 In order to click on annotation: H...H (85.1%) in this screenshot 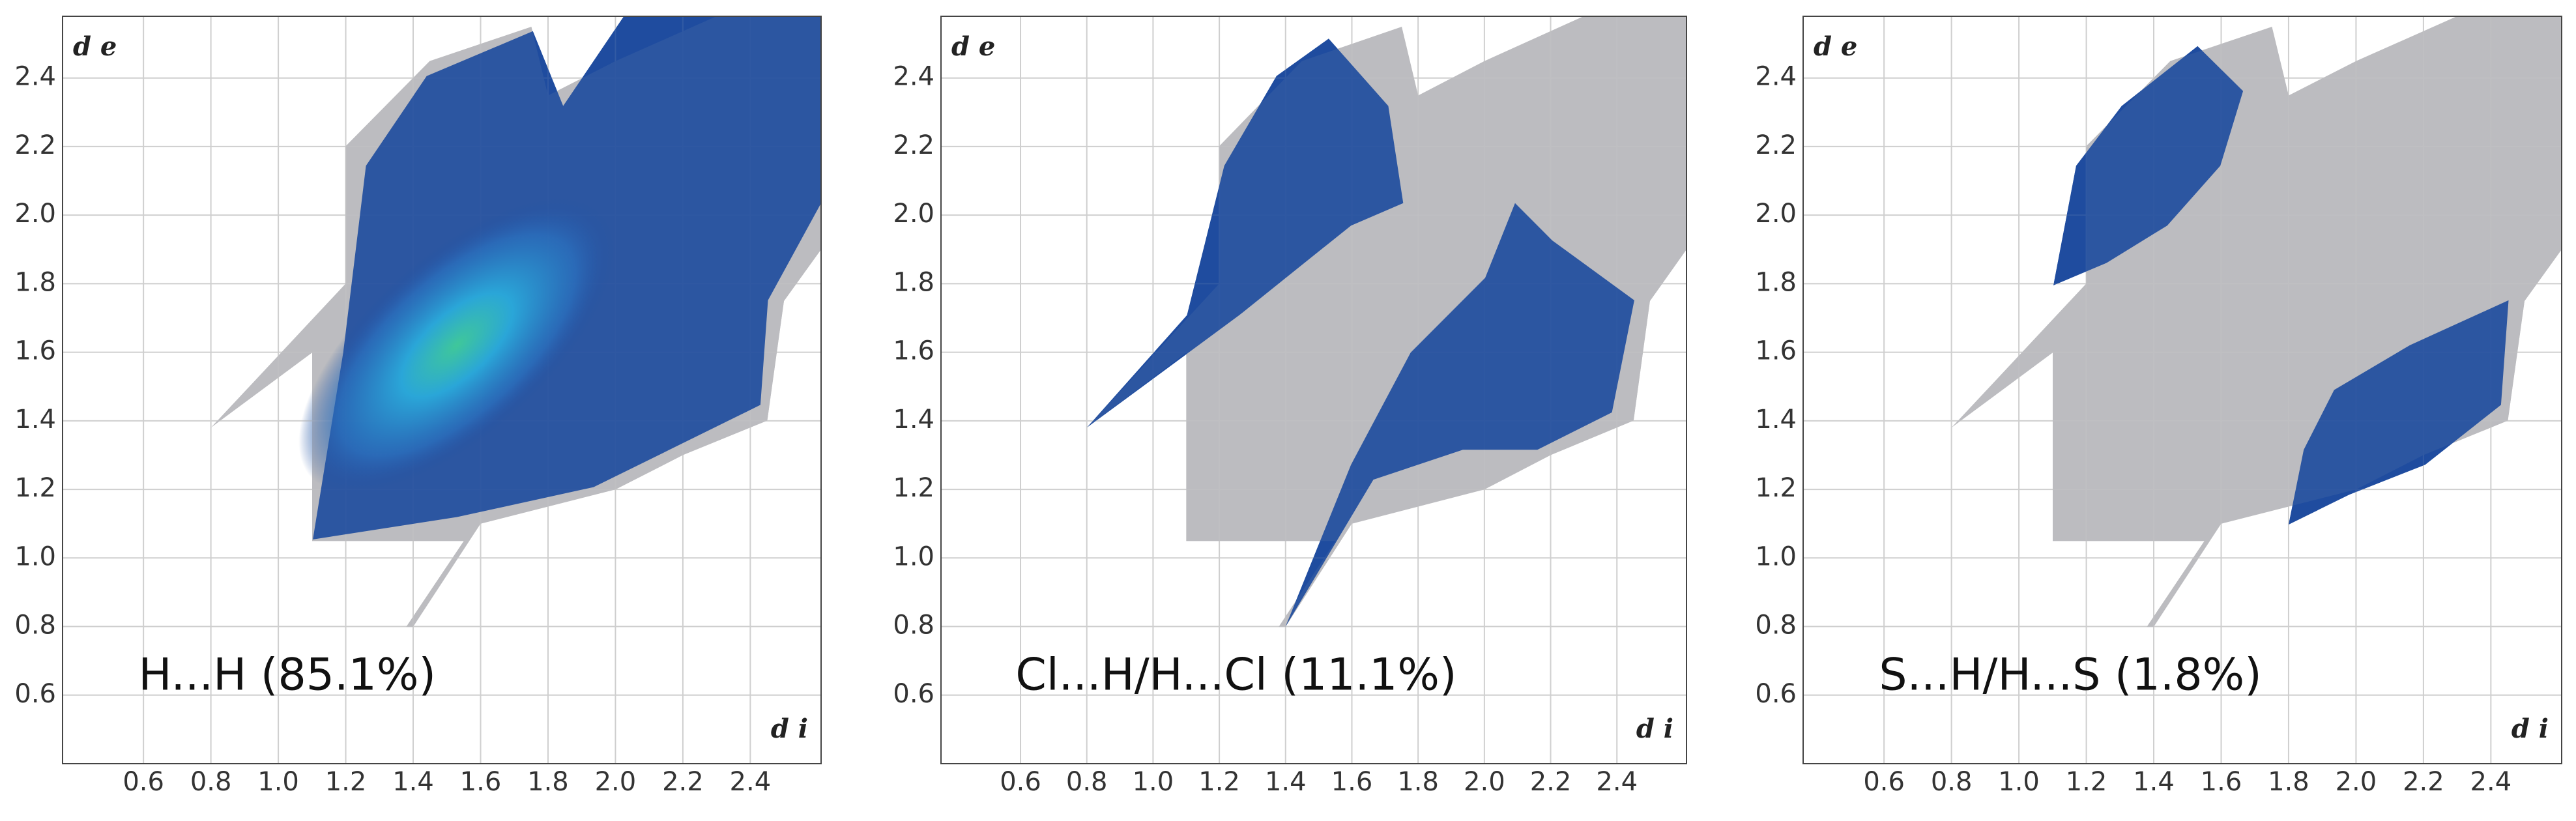, I will do `click(287, 676)`.